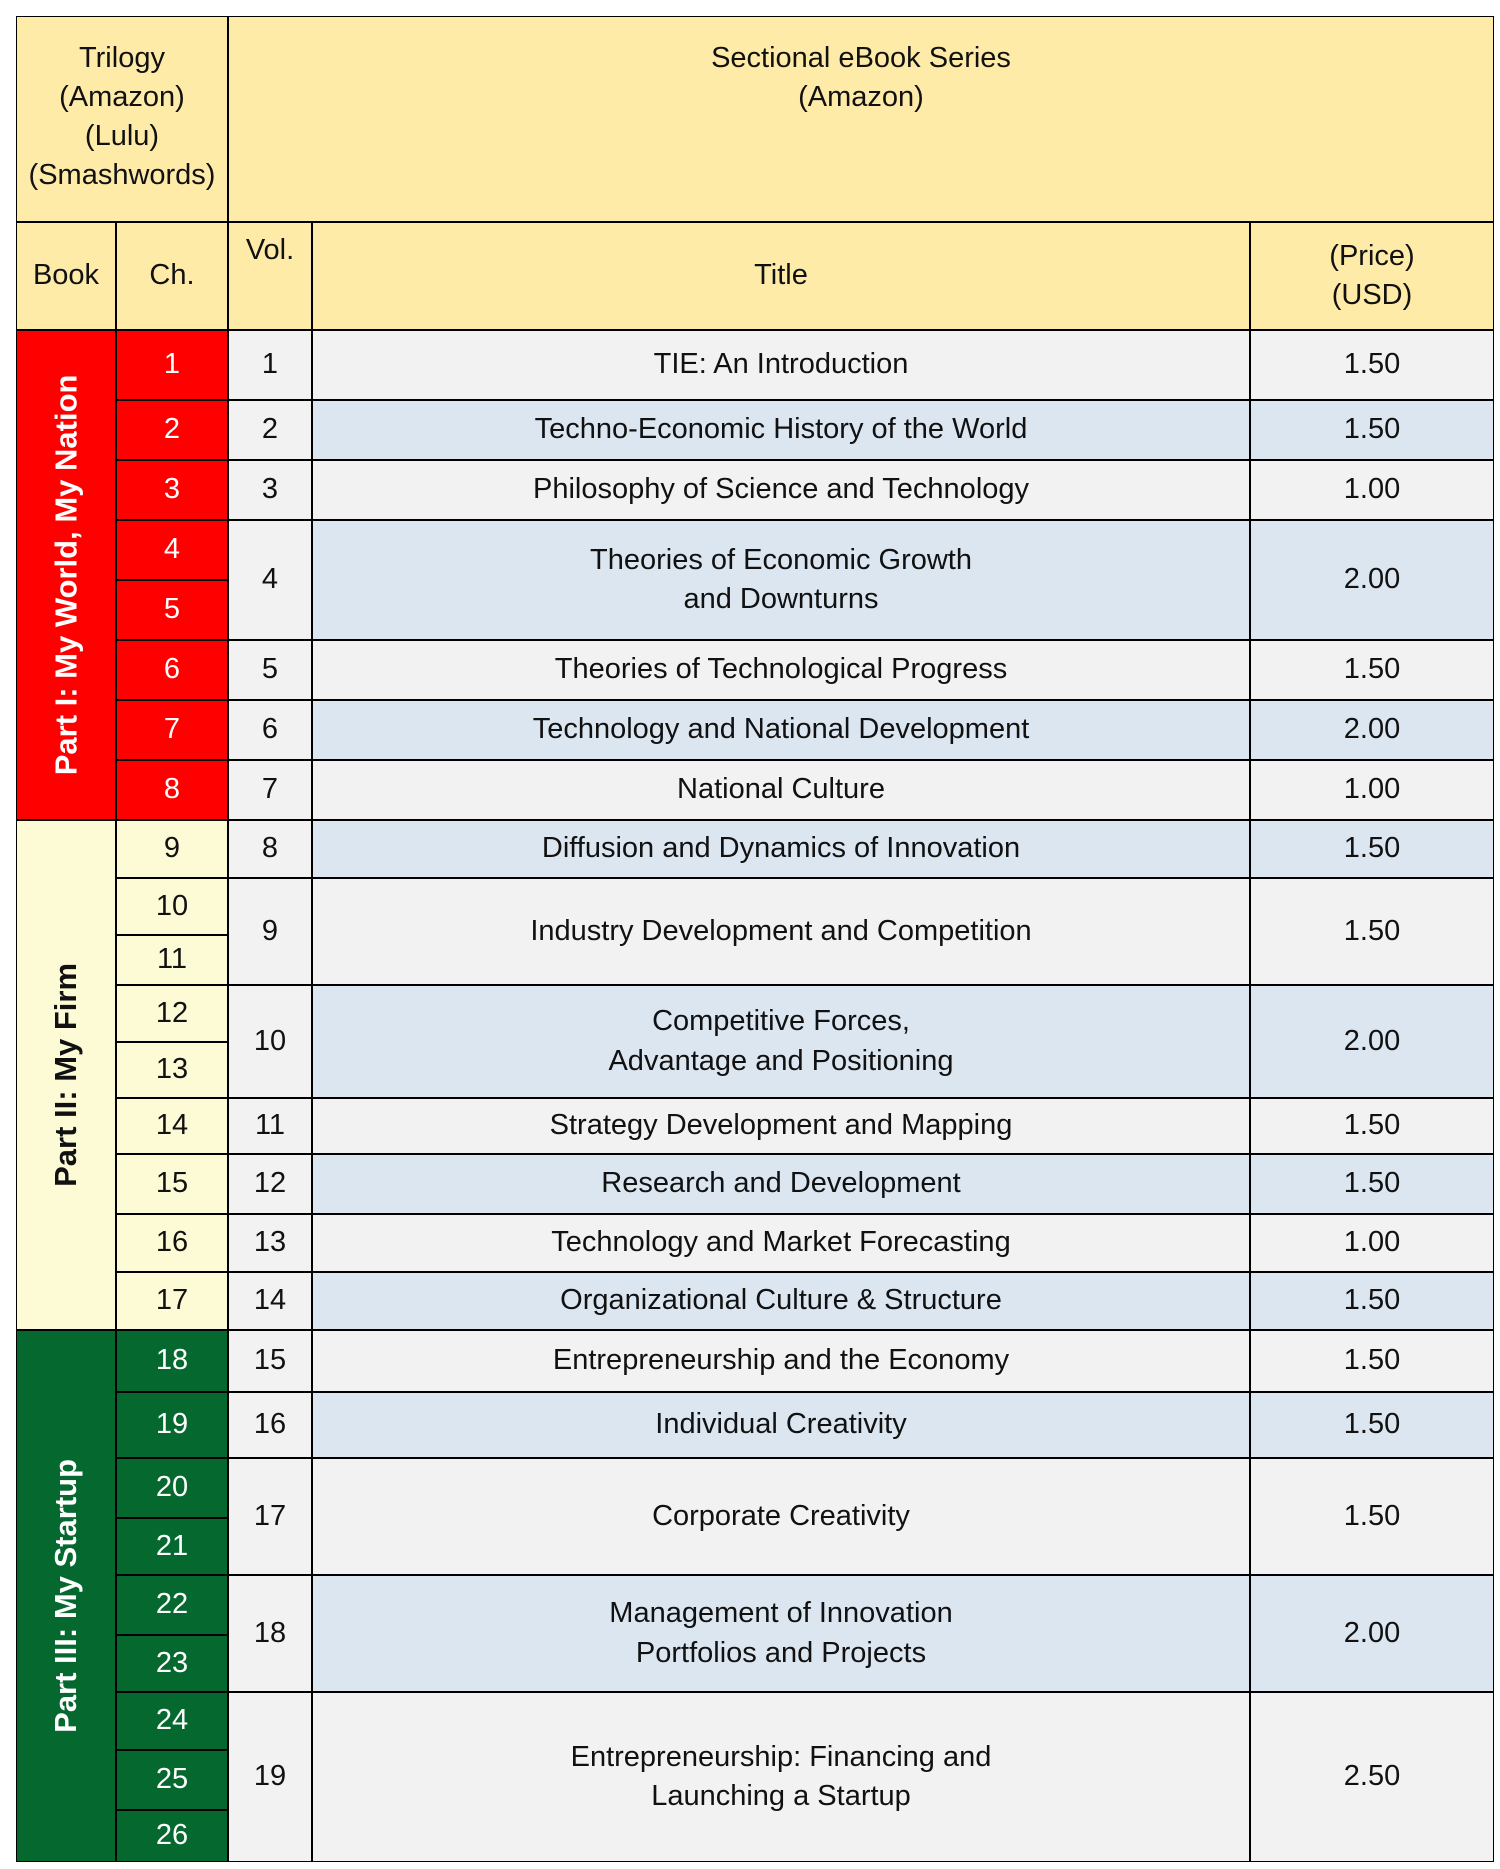 Image resolution: width=1500 pixels, height=1869 pixels. Describe the element at coordinates (122, 119) in the screenshot. I see `trilogy-header: Trilogy (Amazon) (Lulu) (Smashwords)` at that location.